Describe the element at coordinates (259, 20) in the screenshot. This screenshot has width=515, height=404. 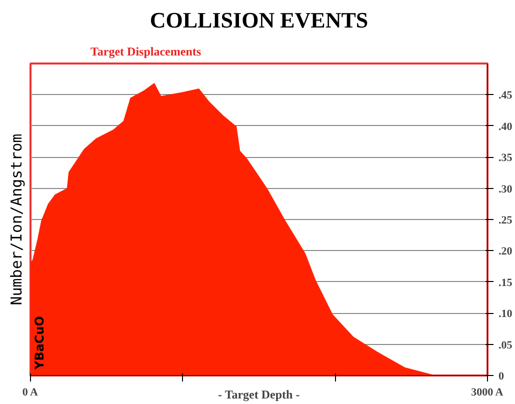
I see `chart-title: COLLISION EVENTS` at that location.